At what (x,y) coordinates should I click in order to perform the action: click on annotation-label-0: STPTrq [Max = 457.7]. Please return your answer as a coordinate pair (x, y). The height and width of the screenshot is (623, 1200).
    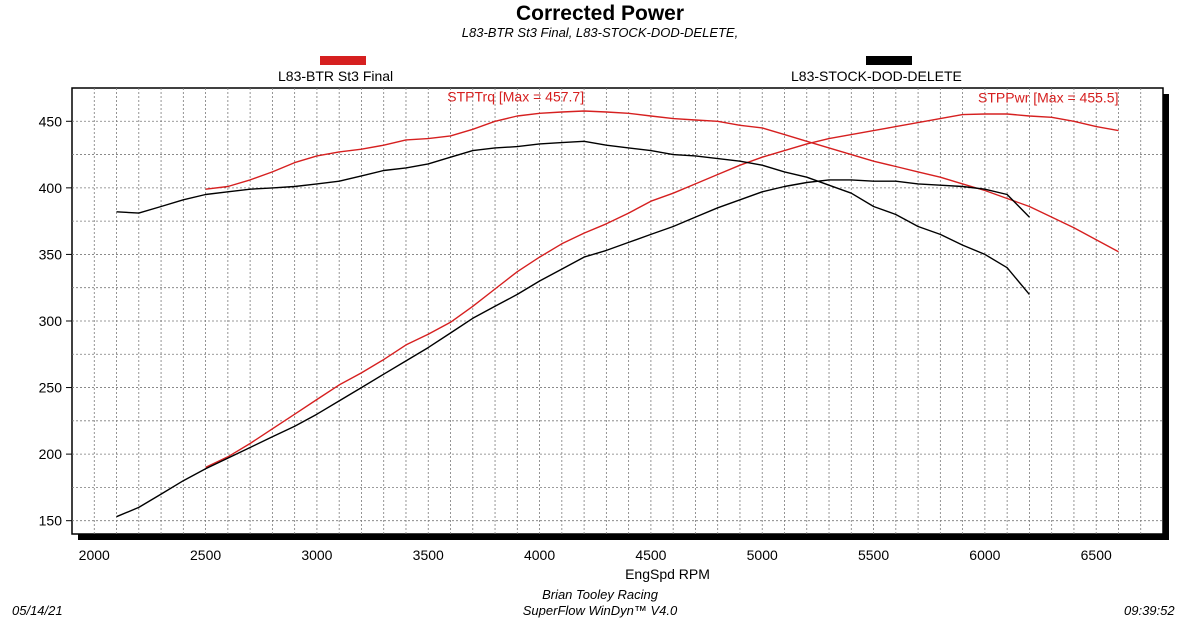
    Looking at the image, I should click on (515, 96).